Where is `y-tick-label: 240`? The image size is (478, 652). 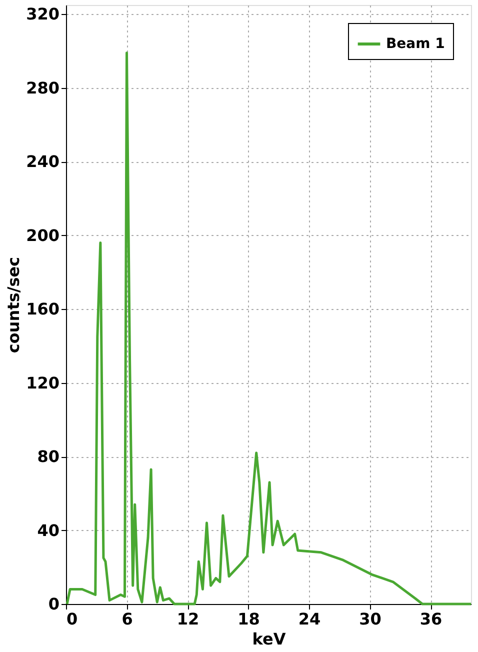 y-tick-label: 240 is located at coordinates (43, 162).